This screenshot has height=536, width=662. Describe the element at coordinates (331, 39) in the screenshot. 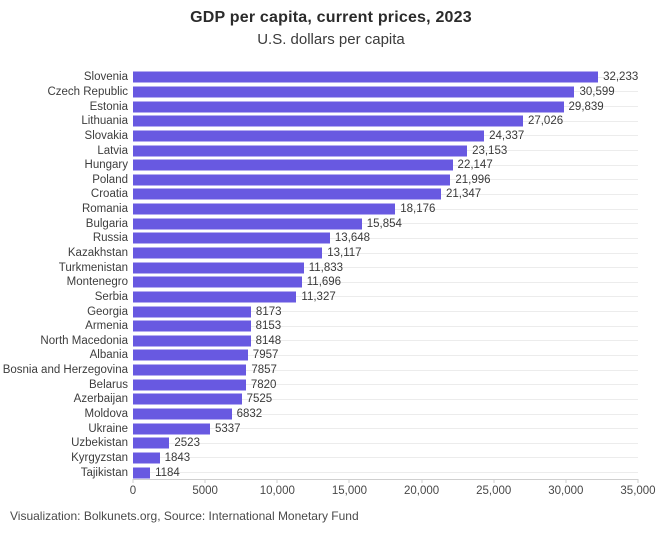

I see `chart-subtitle: U.S. dollars per capita` at that location.